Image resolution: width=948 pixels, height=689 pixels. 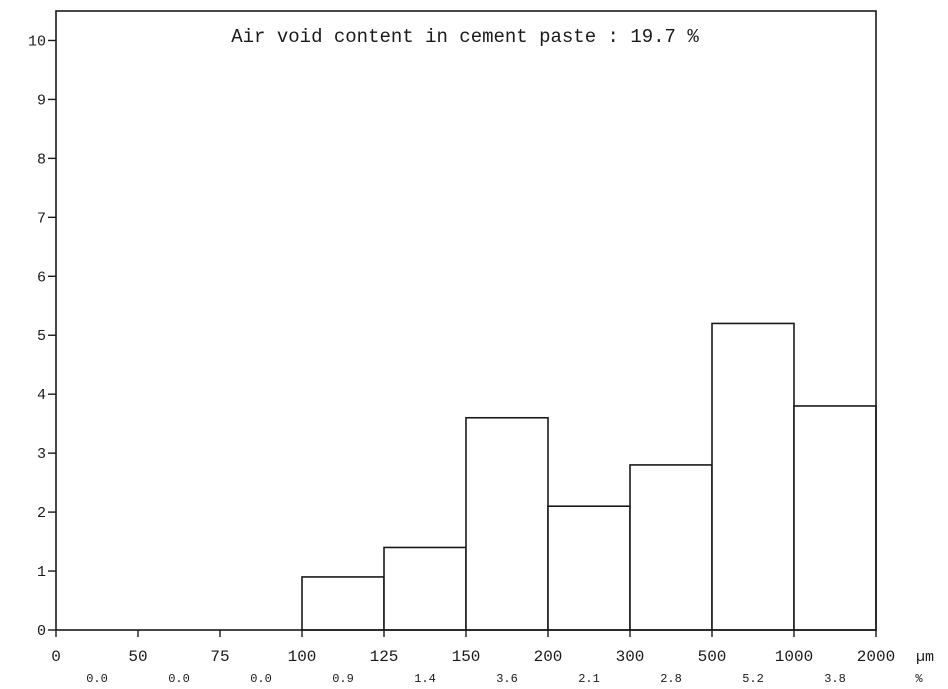 I want to click on value-labels: 0.0 0.0 0.0 0.9 1.4 3.6 2.1 2.8 5.2 3.8, so click(x=466, y=679).